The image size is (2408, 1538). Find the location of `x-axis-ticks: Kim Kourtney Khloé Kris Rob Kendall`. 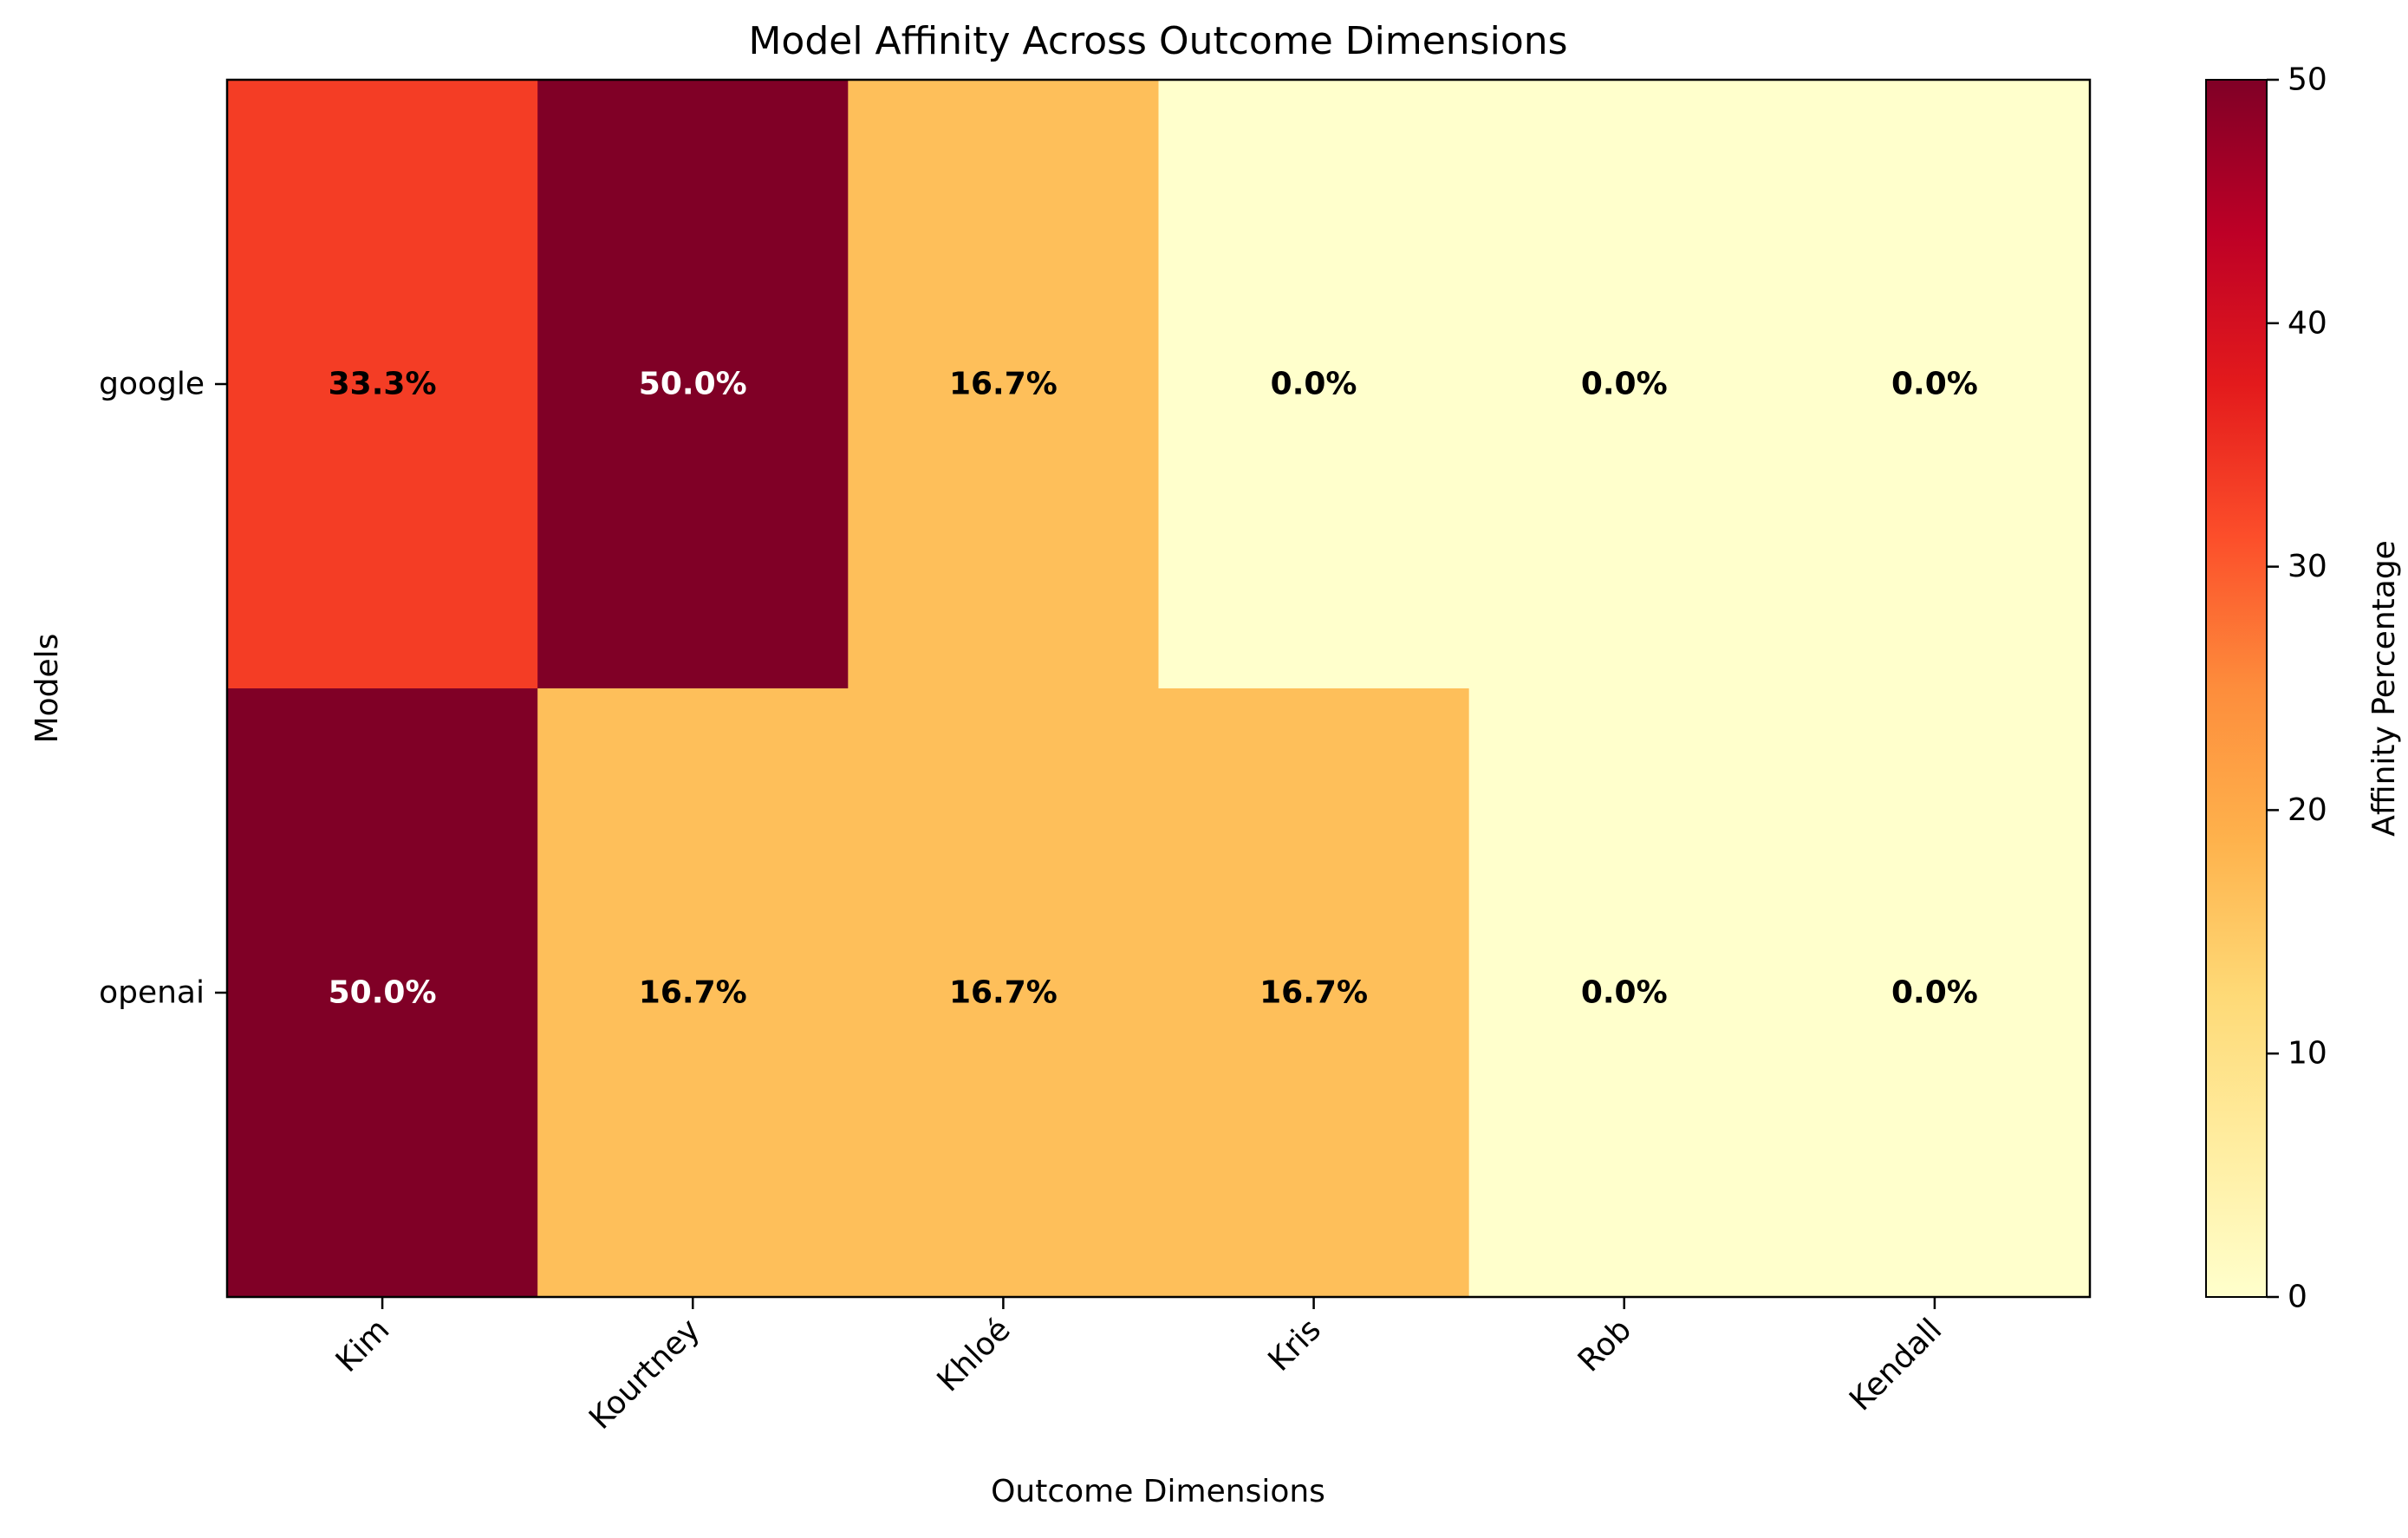

x-axis-ticks: Kim Kourtney Khloé Kris Rob Kendall is located at coordinates (1139, 1367).